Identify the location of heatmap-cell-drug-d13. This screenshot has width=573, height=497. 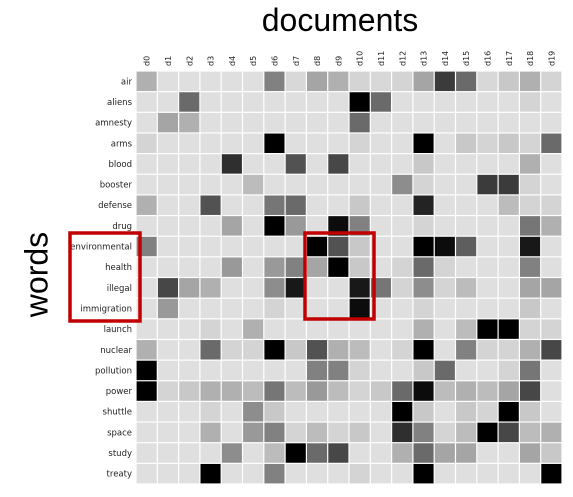
(423, 226).